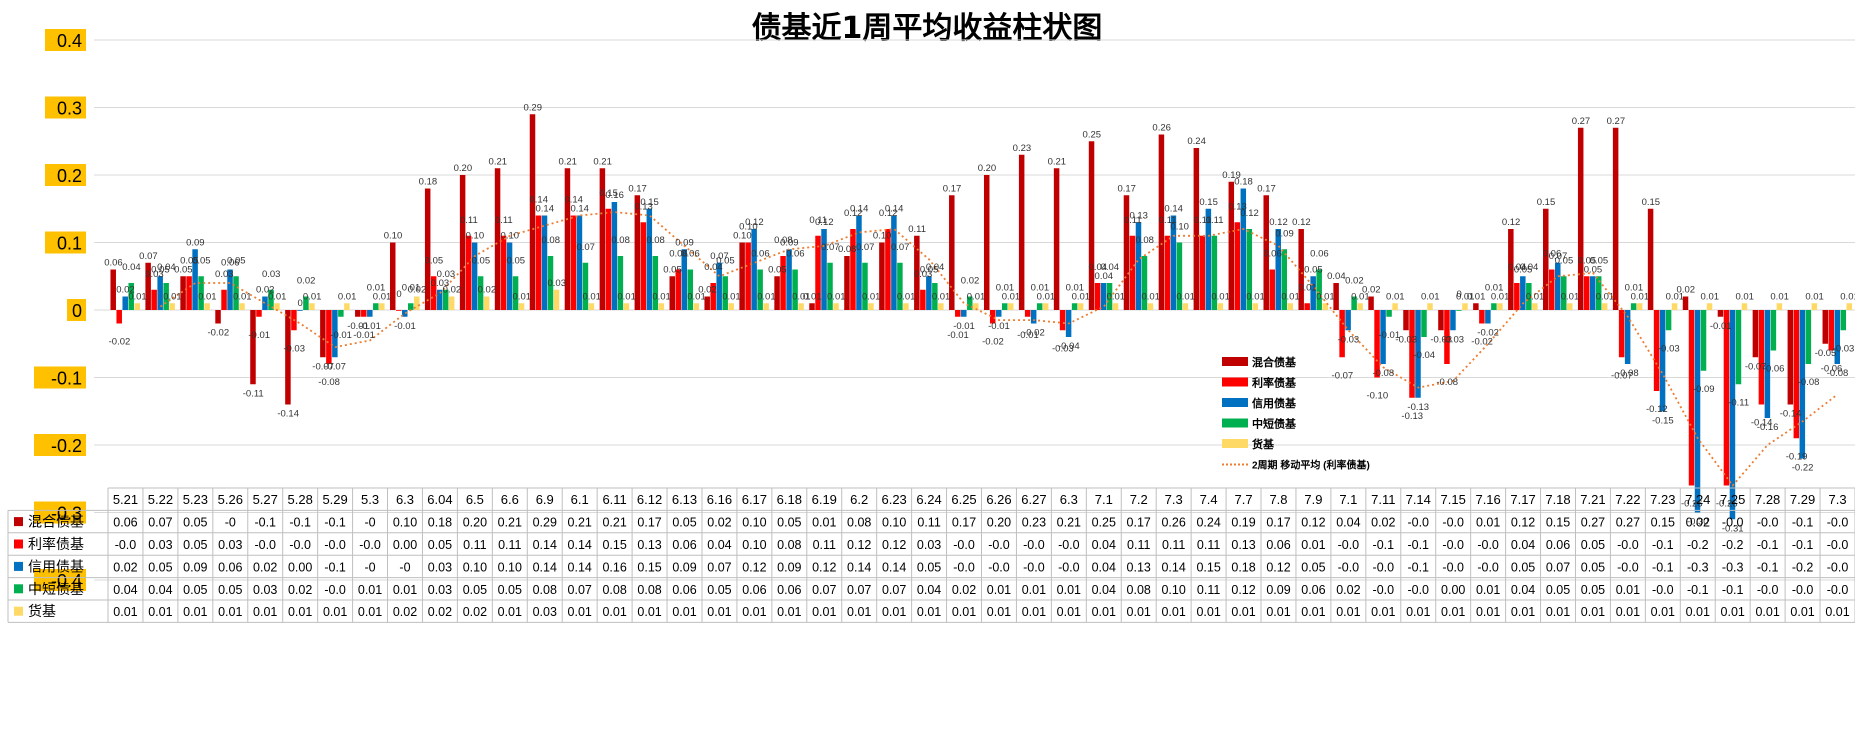 This screenshot has height=740, width=1855. What do you see at coordinates (1263, 444) in the screenshot?
I see `legend-label: 货基` at bounding box center [1263, 444].